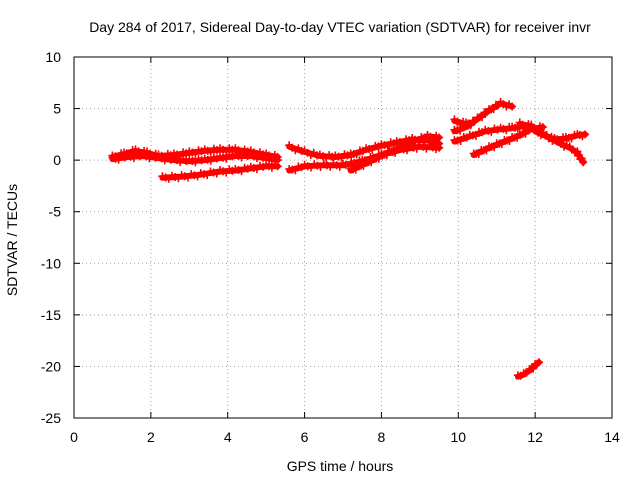  Describe the element at coordinates (340, 466) in the screenshot. I see `x-axis-title: GPS time / hours` at that location.